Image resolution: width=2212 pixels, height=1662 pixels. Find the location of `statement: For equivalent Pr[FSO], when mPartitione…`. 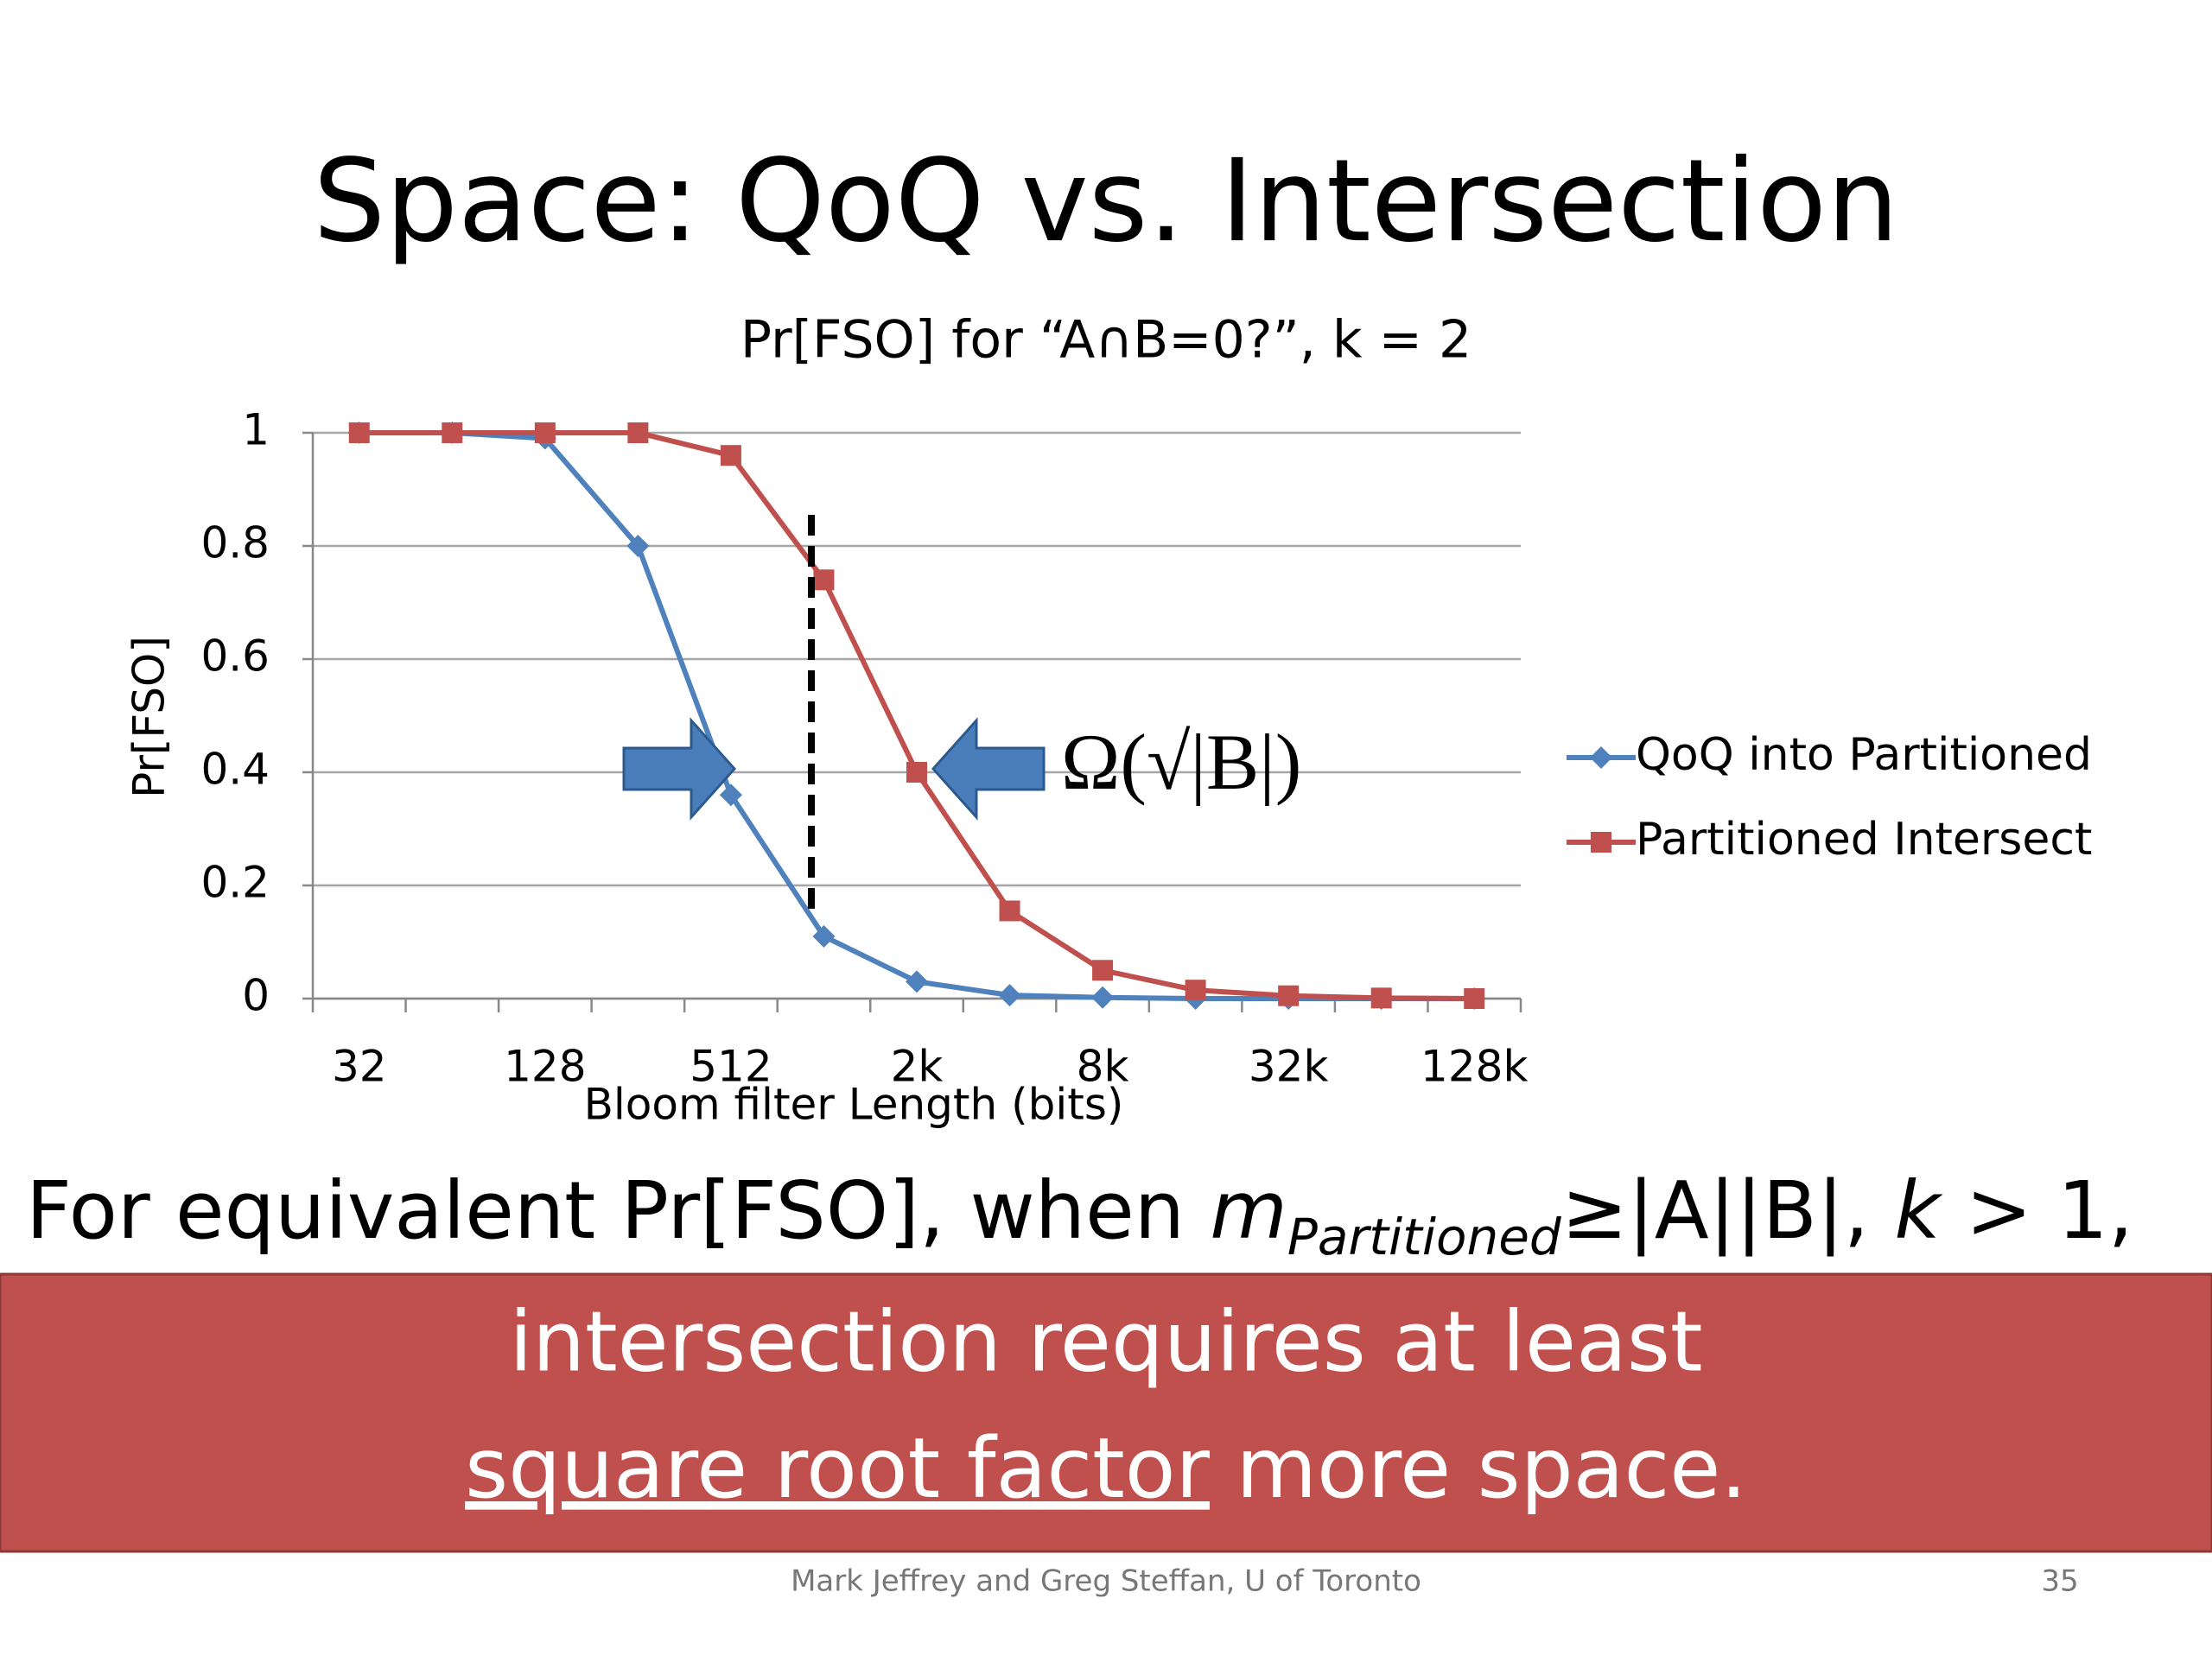

statement: For equivalent Pr[FSO], when mPartitione… is located at coordinates (1079, 1215).